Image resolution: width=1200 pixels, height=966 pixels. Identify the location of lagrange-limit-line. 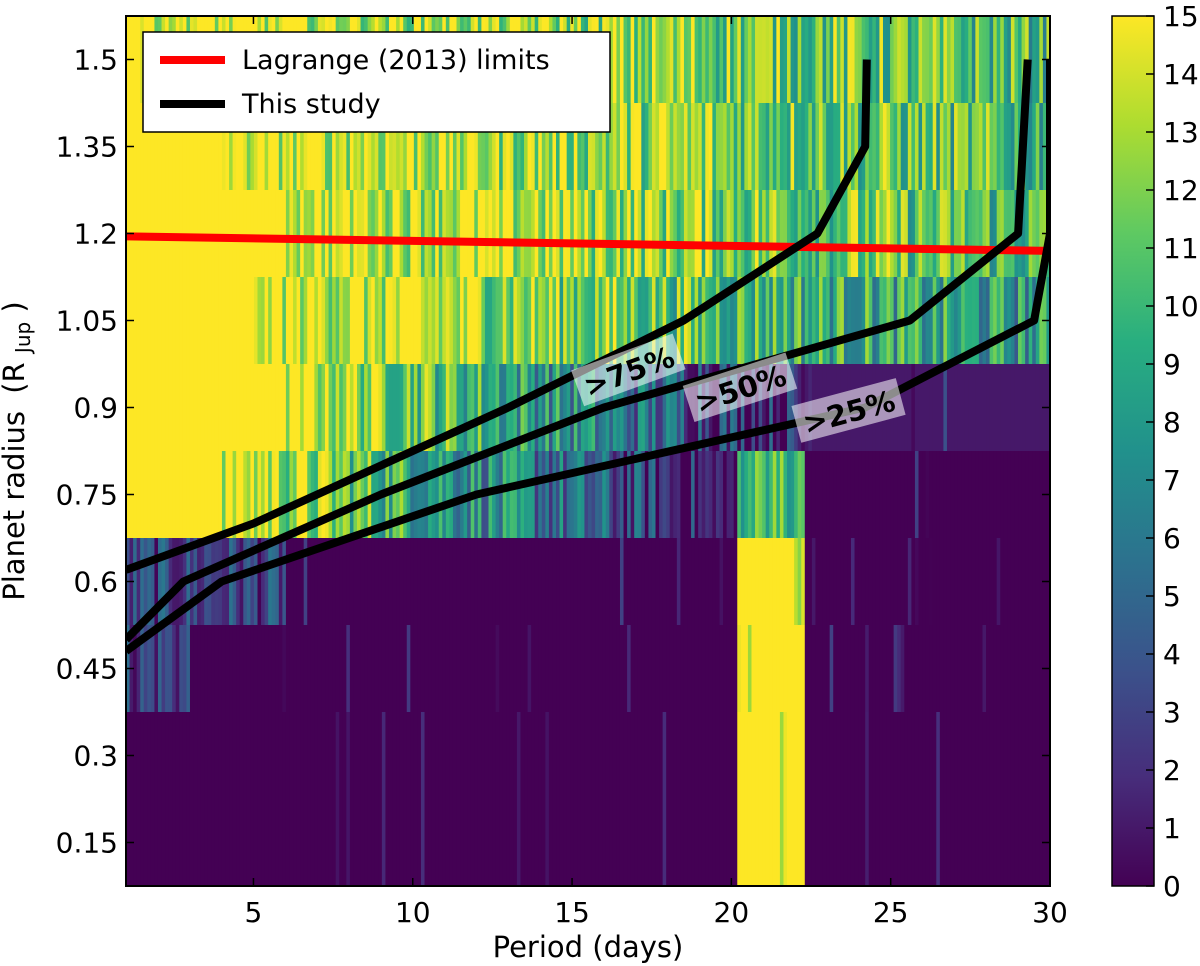
(588, 243).